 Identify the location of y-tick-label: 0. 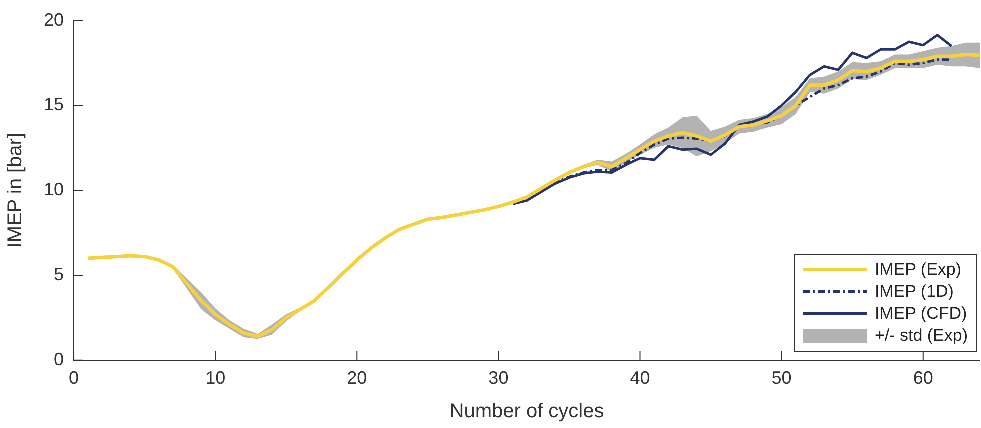
(59, 359).